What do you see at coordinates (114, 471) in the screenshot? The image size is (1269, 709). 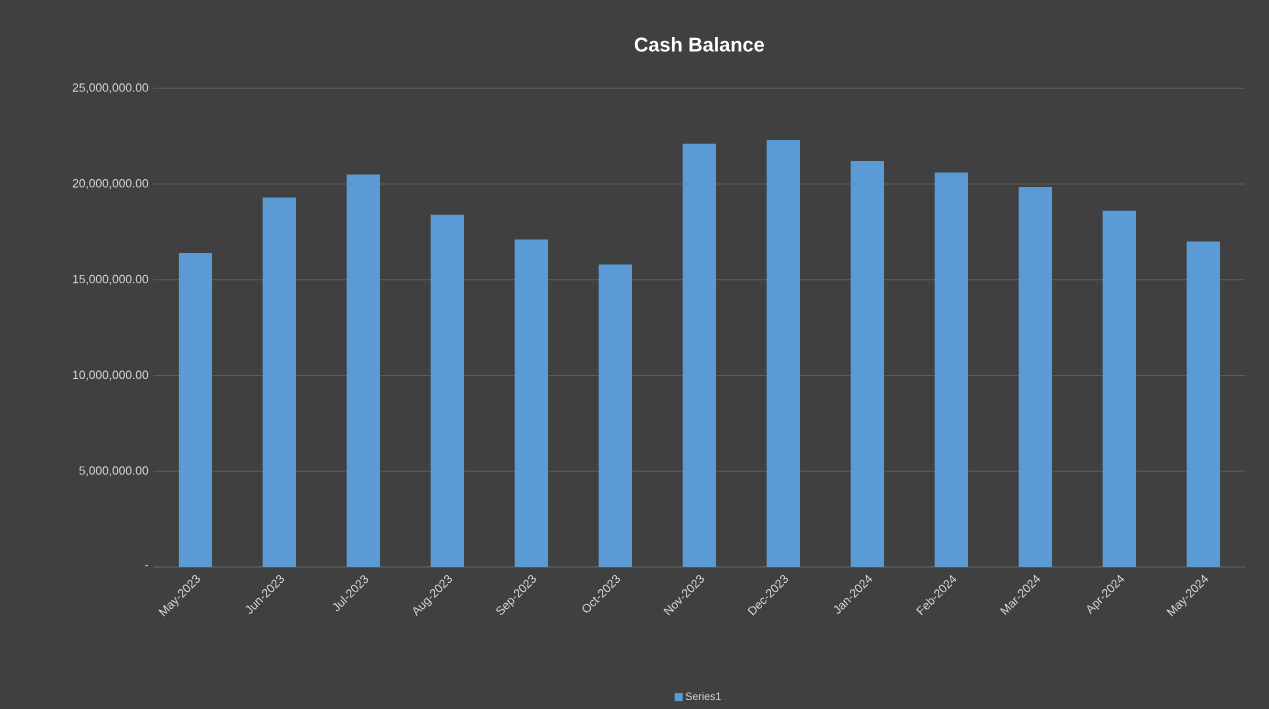 I see `y-tick-label: 5,000,000.00` at bounding box center [114, 471].